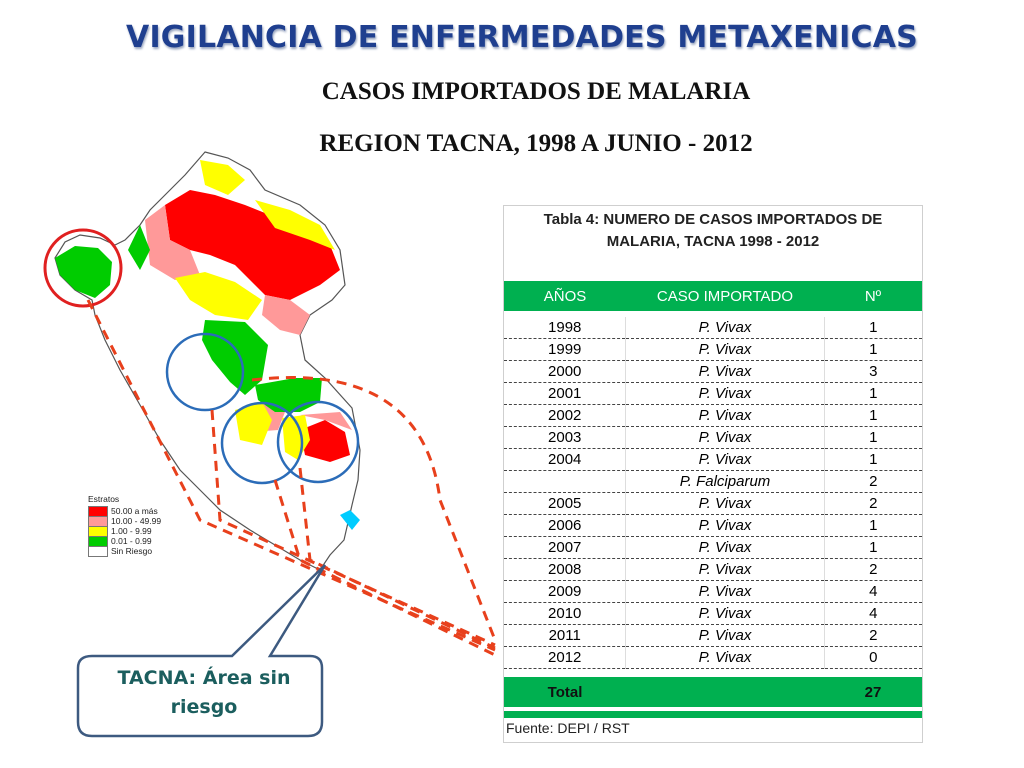 The width and height of the screenshot is (1024, 768). I want to click on legend-swatch, so click(98, 551).